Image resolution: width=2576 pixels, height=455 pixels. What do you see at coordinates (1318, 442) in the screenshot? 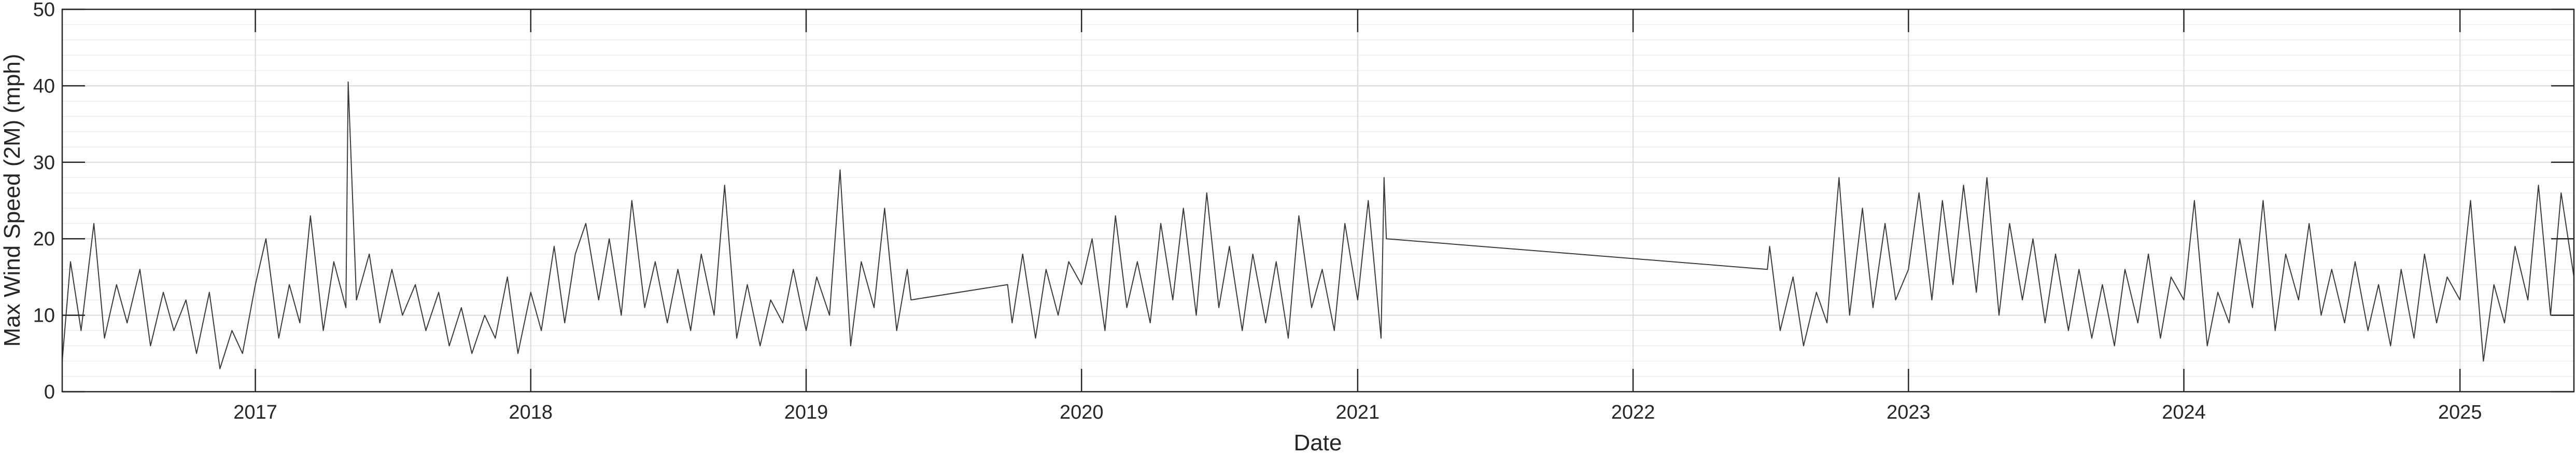
I see `x-axis-label: Date` at bounding box center [1318, 442].